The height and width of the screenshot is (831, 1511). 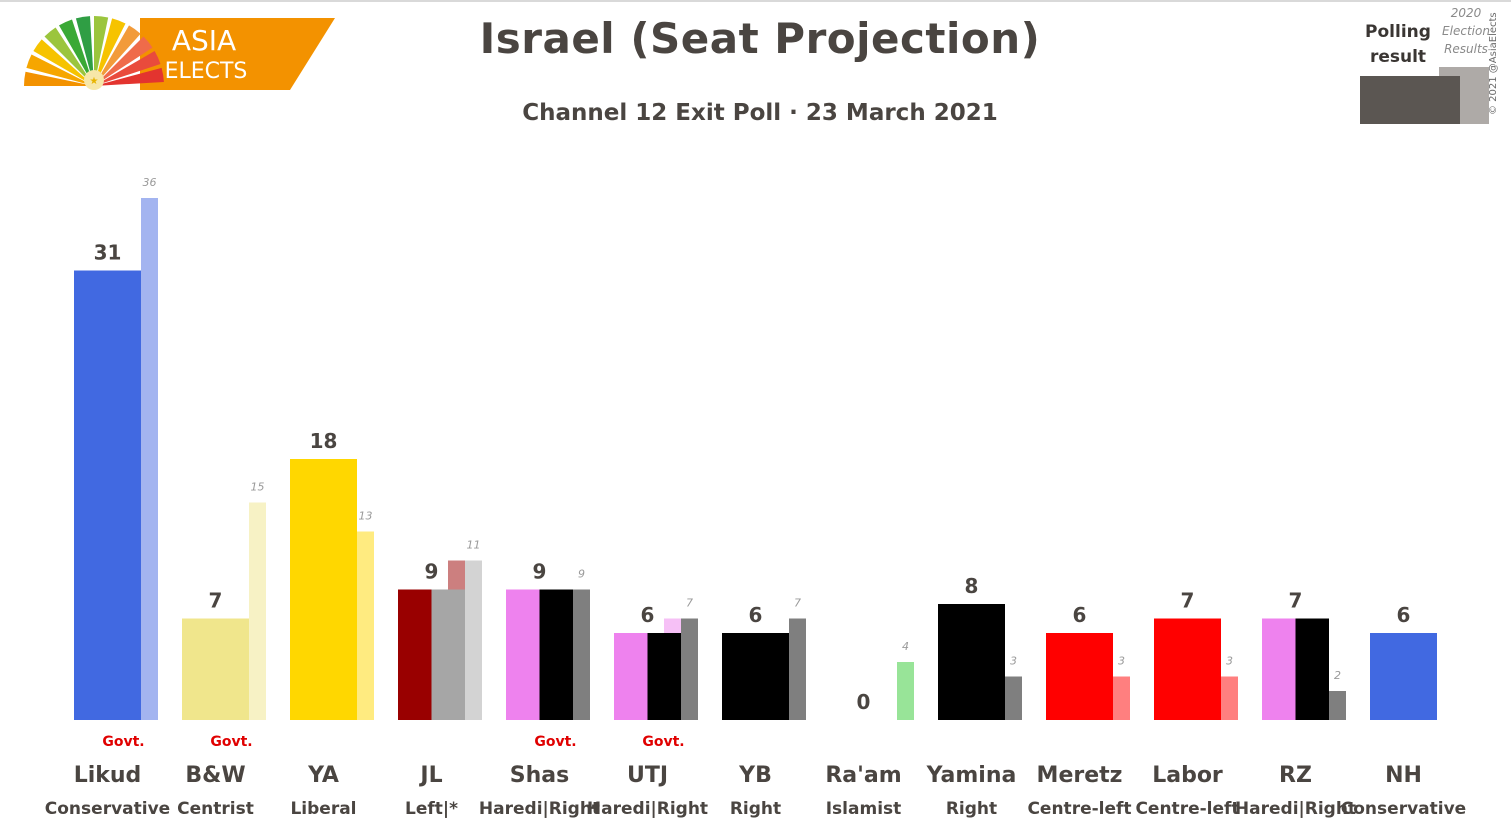 What do you see at coordinates (1080, 775) in the screenshot?
I see `category-label: Meretz` at bounding box center [1080, 775].